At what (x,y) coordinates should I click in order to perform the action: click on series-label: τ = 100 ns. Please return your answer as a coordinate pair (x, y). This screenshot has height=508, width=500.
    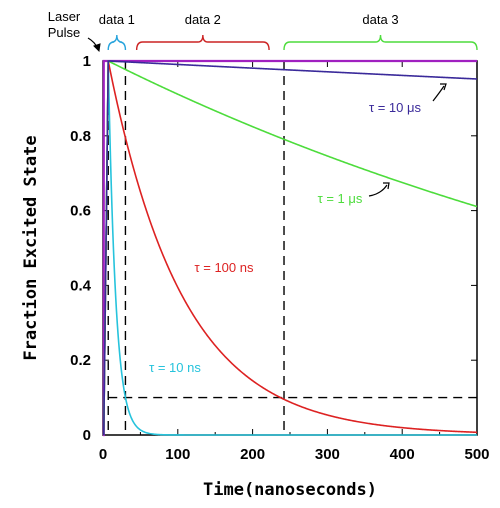
    Looking at the image, I should click on (224, 267).